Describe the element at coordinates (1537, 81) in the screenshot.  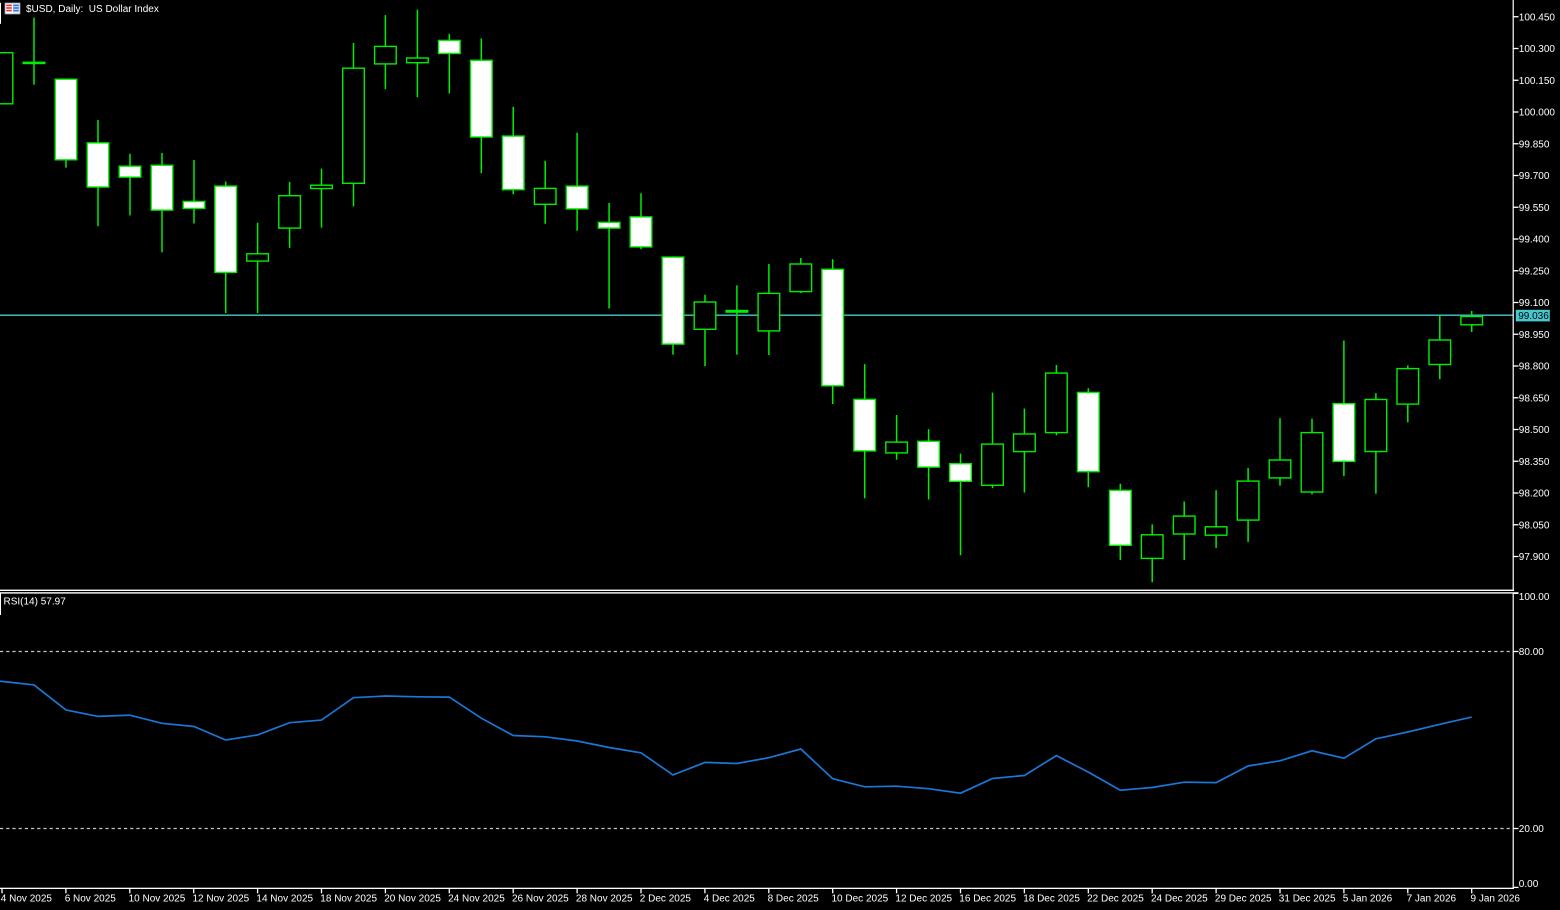
I see `svg-text: 100.150` at that location.